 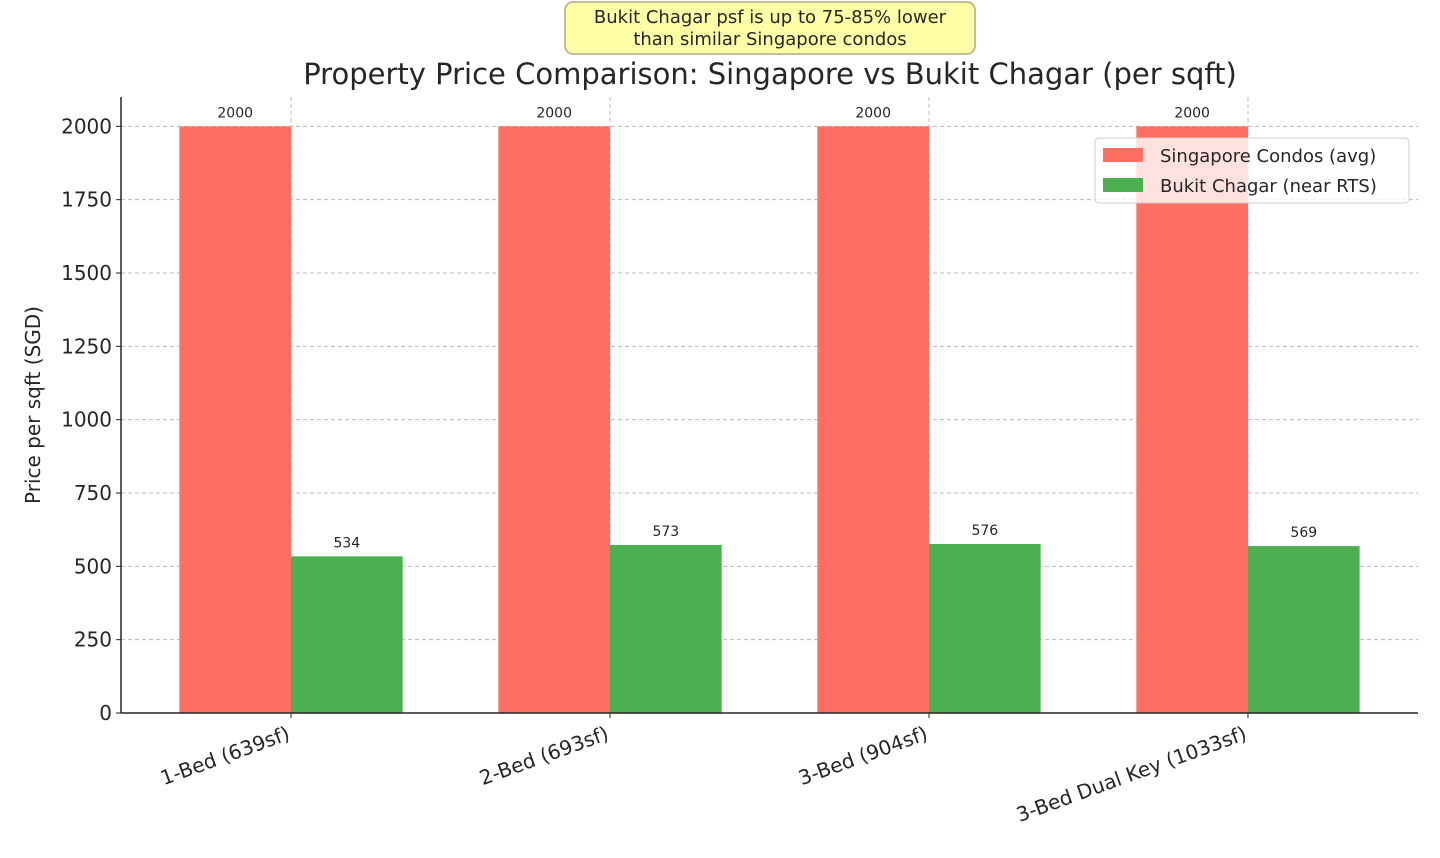 What do you see at coordinates (86, 420) in the screenshot?
I see `y-tick-label: 1000` at bounding box center [86, 420].